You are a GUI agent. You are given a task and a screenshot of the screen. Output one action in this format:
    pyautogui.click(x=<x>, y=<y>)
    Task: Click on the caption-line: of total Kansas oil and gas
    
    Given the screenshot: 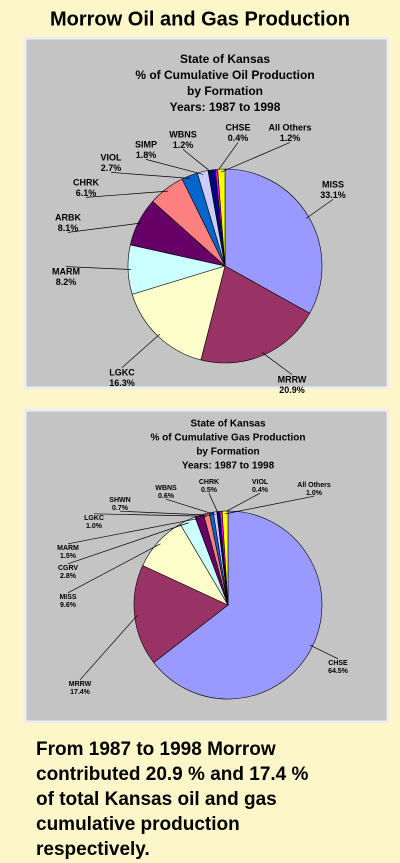 What is the action you would take?
    pyautogui.click(x=156, y=799)
    